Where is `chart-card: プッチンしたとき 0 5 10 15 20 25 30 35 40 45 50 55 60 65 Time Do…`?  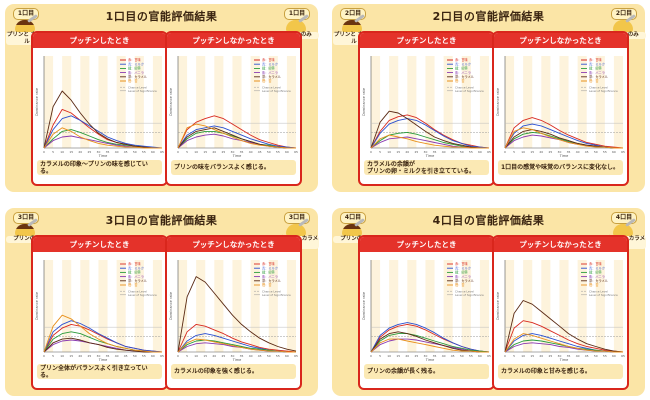
chart-card: プッチンしたとき 0 5 10 15 20 25 30 35 40 45 50 55 60 65 Time Do… is located at coordinates (99, 108).